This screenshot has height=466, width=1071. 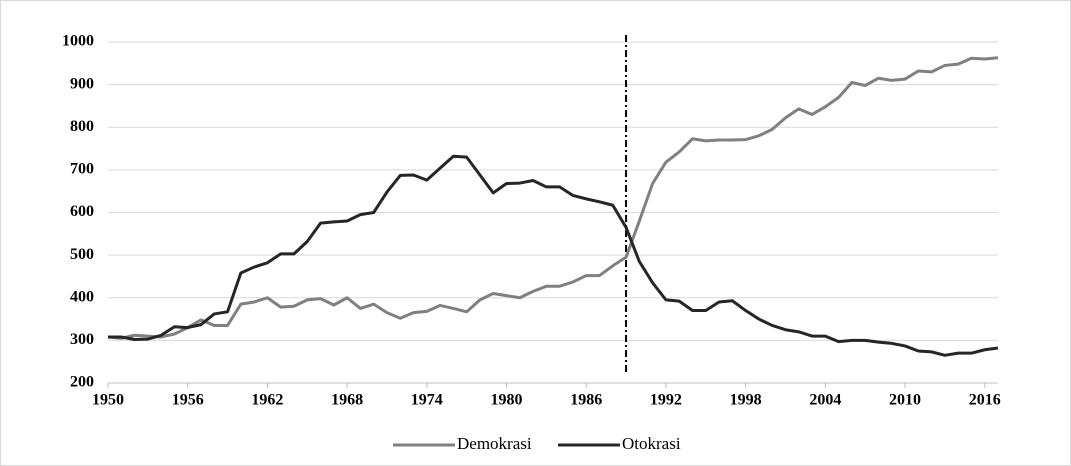 What do you see at coordinates (666, 400) in the screenshot?
I see `x-tick-label: 1992` at bounding box center [666, 400].